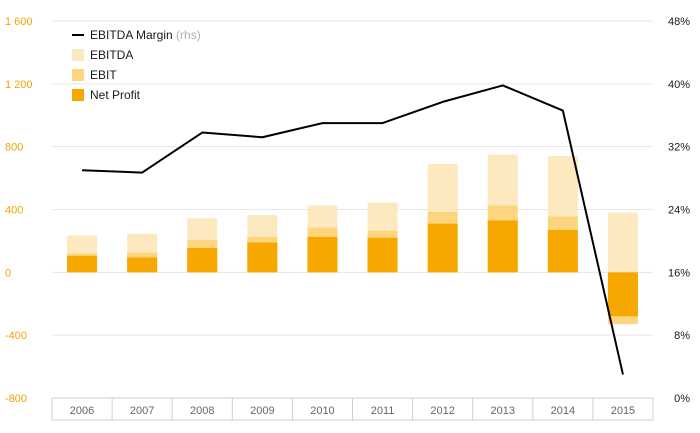  Describe the element at coordinates (322, 254) in the screenshot. I see `bar-net-profit-2010` at that location.